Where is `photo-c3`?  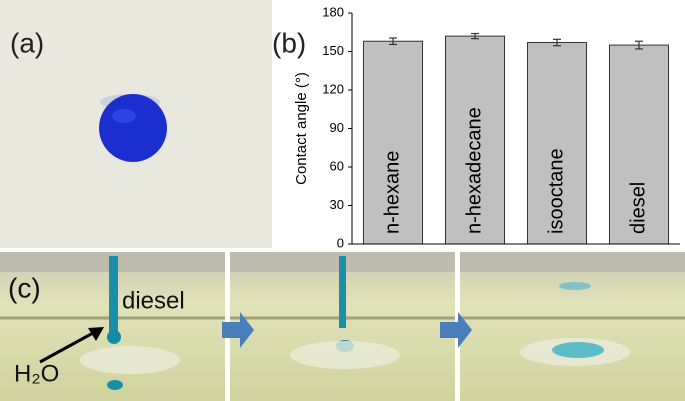 photo-c3 is located at coordinates (572, 326).